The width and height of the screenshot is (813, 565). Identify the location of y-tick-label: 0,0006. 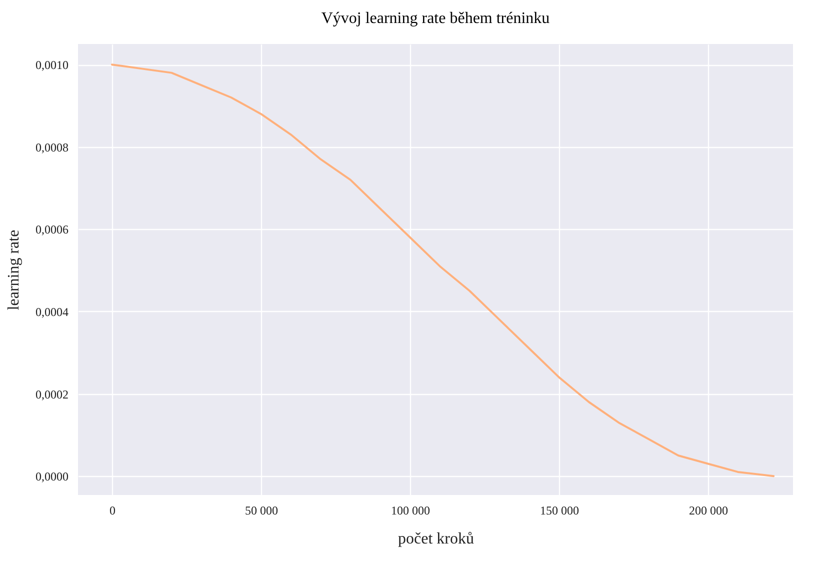
(52, 229).